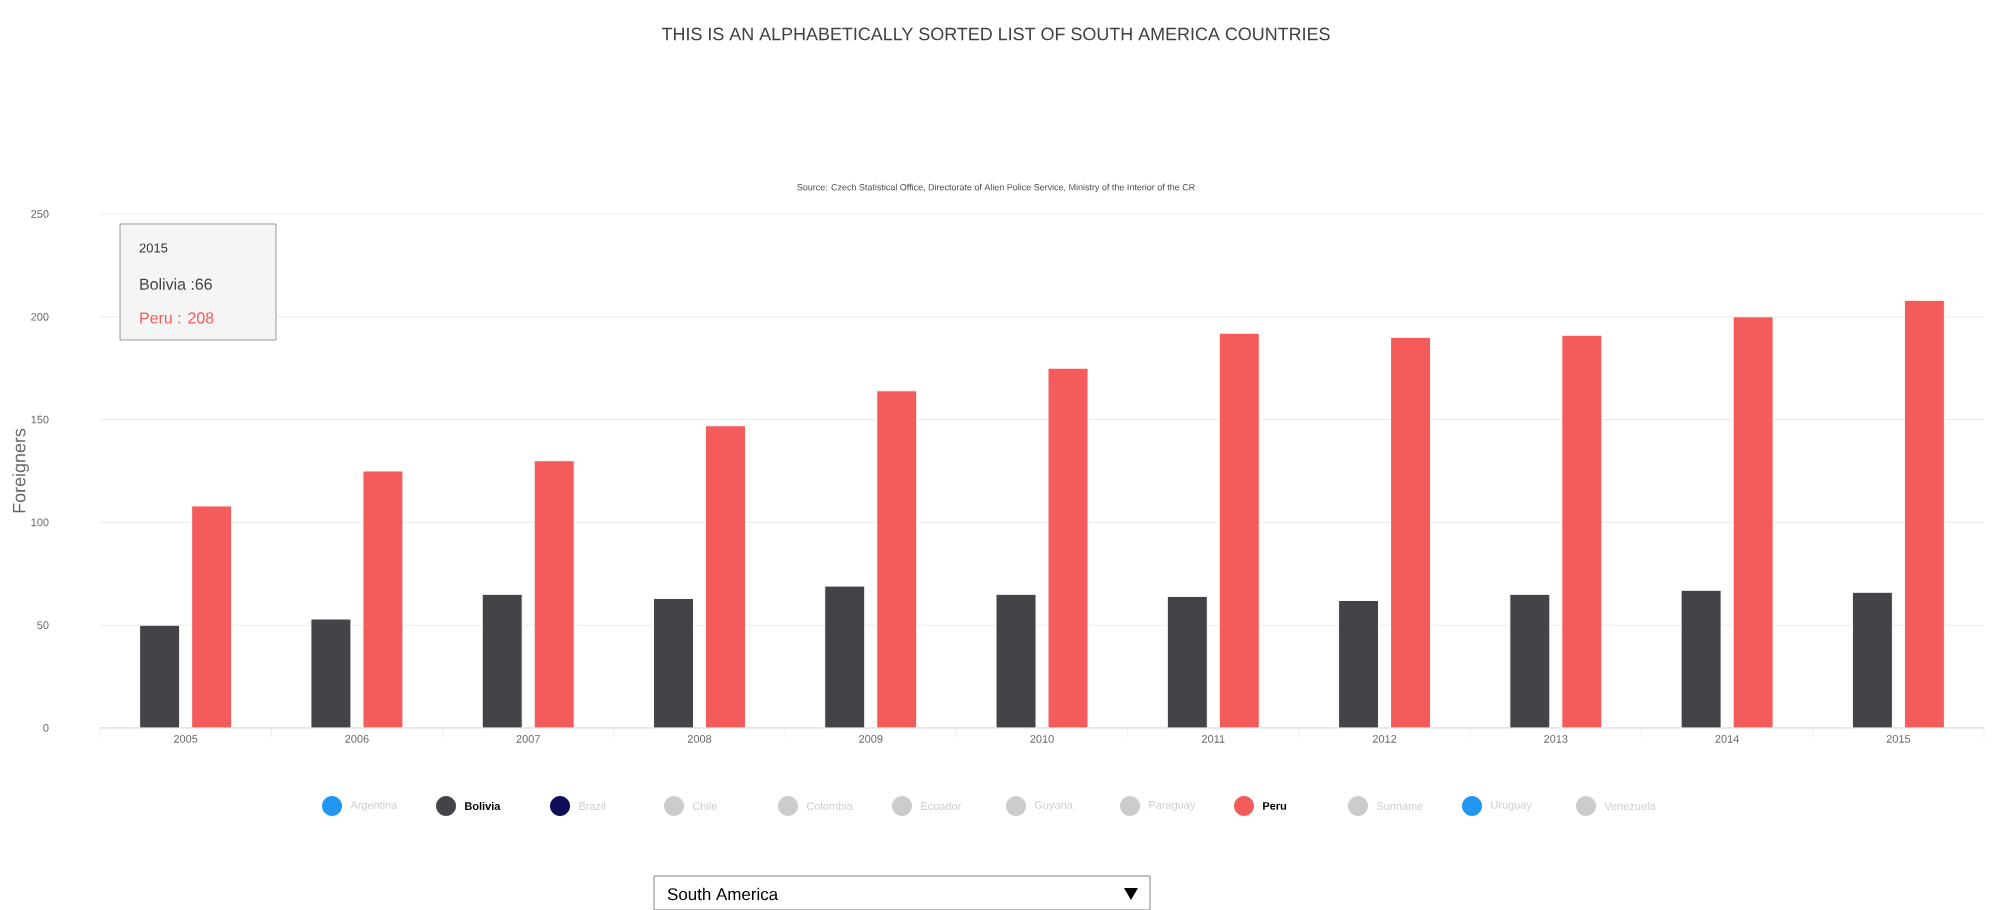 This screenshot has height=910, width=1992. Describe the element at coordinates (995, 34) in the screenshot. I see `chart-title: THIS IS AN ALPHABETICALLY SORTED LIST OF SOUTH AMERICA COUNTRIES` at that location.